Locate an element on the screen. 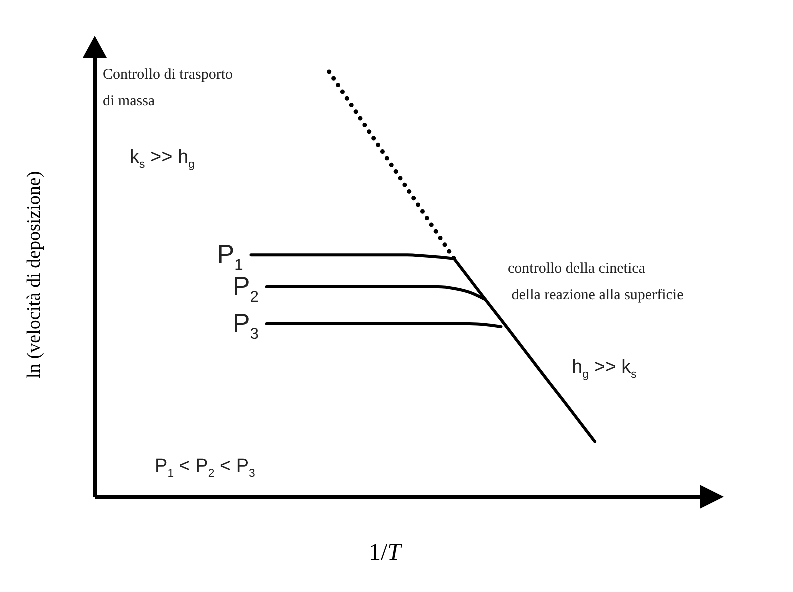  annotation: Controllo di trasporto di massa is located at coordinates (168, 88).